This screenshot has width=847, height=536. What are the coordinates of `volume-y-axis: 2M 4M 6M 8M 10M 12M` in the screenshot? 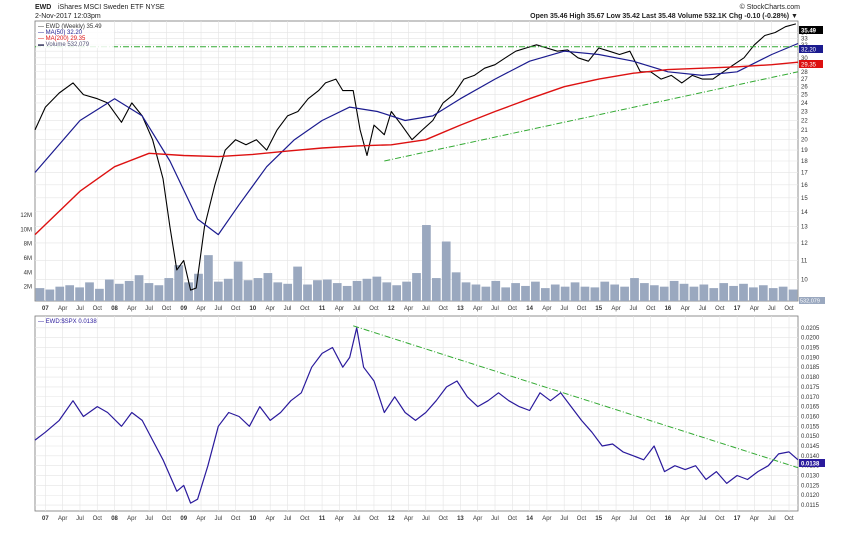 It's located at (26, 252).